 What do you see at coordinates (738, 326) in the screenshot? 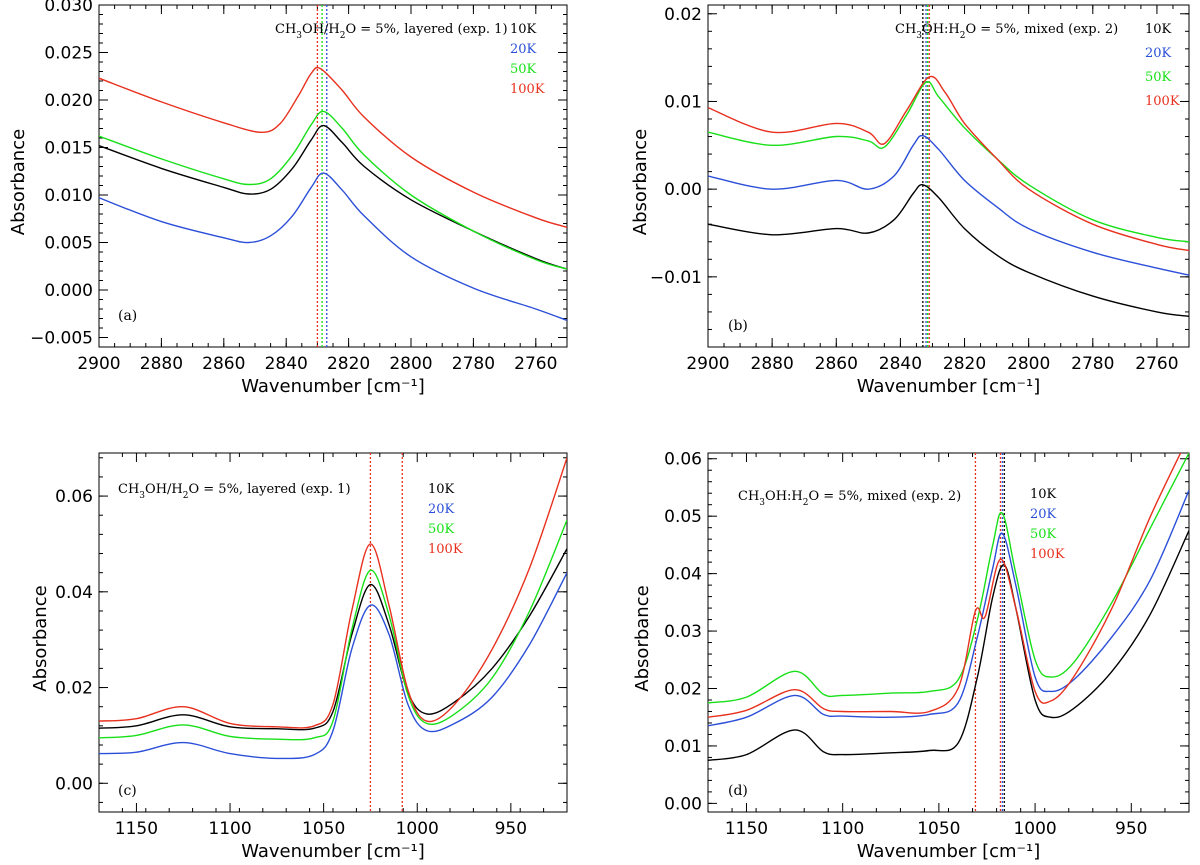
I see `panel-label: (b)` at bounding box center [738, 326].